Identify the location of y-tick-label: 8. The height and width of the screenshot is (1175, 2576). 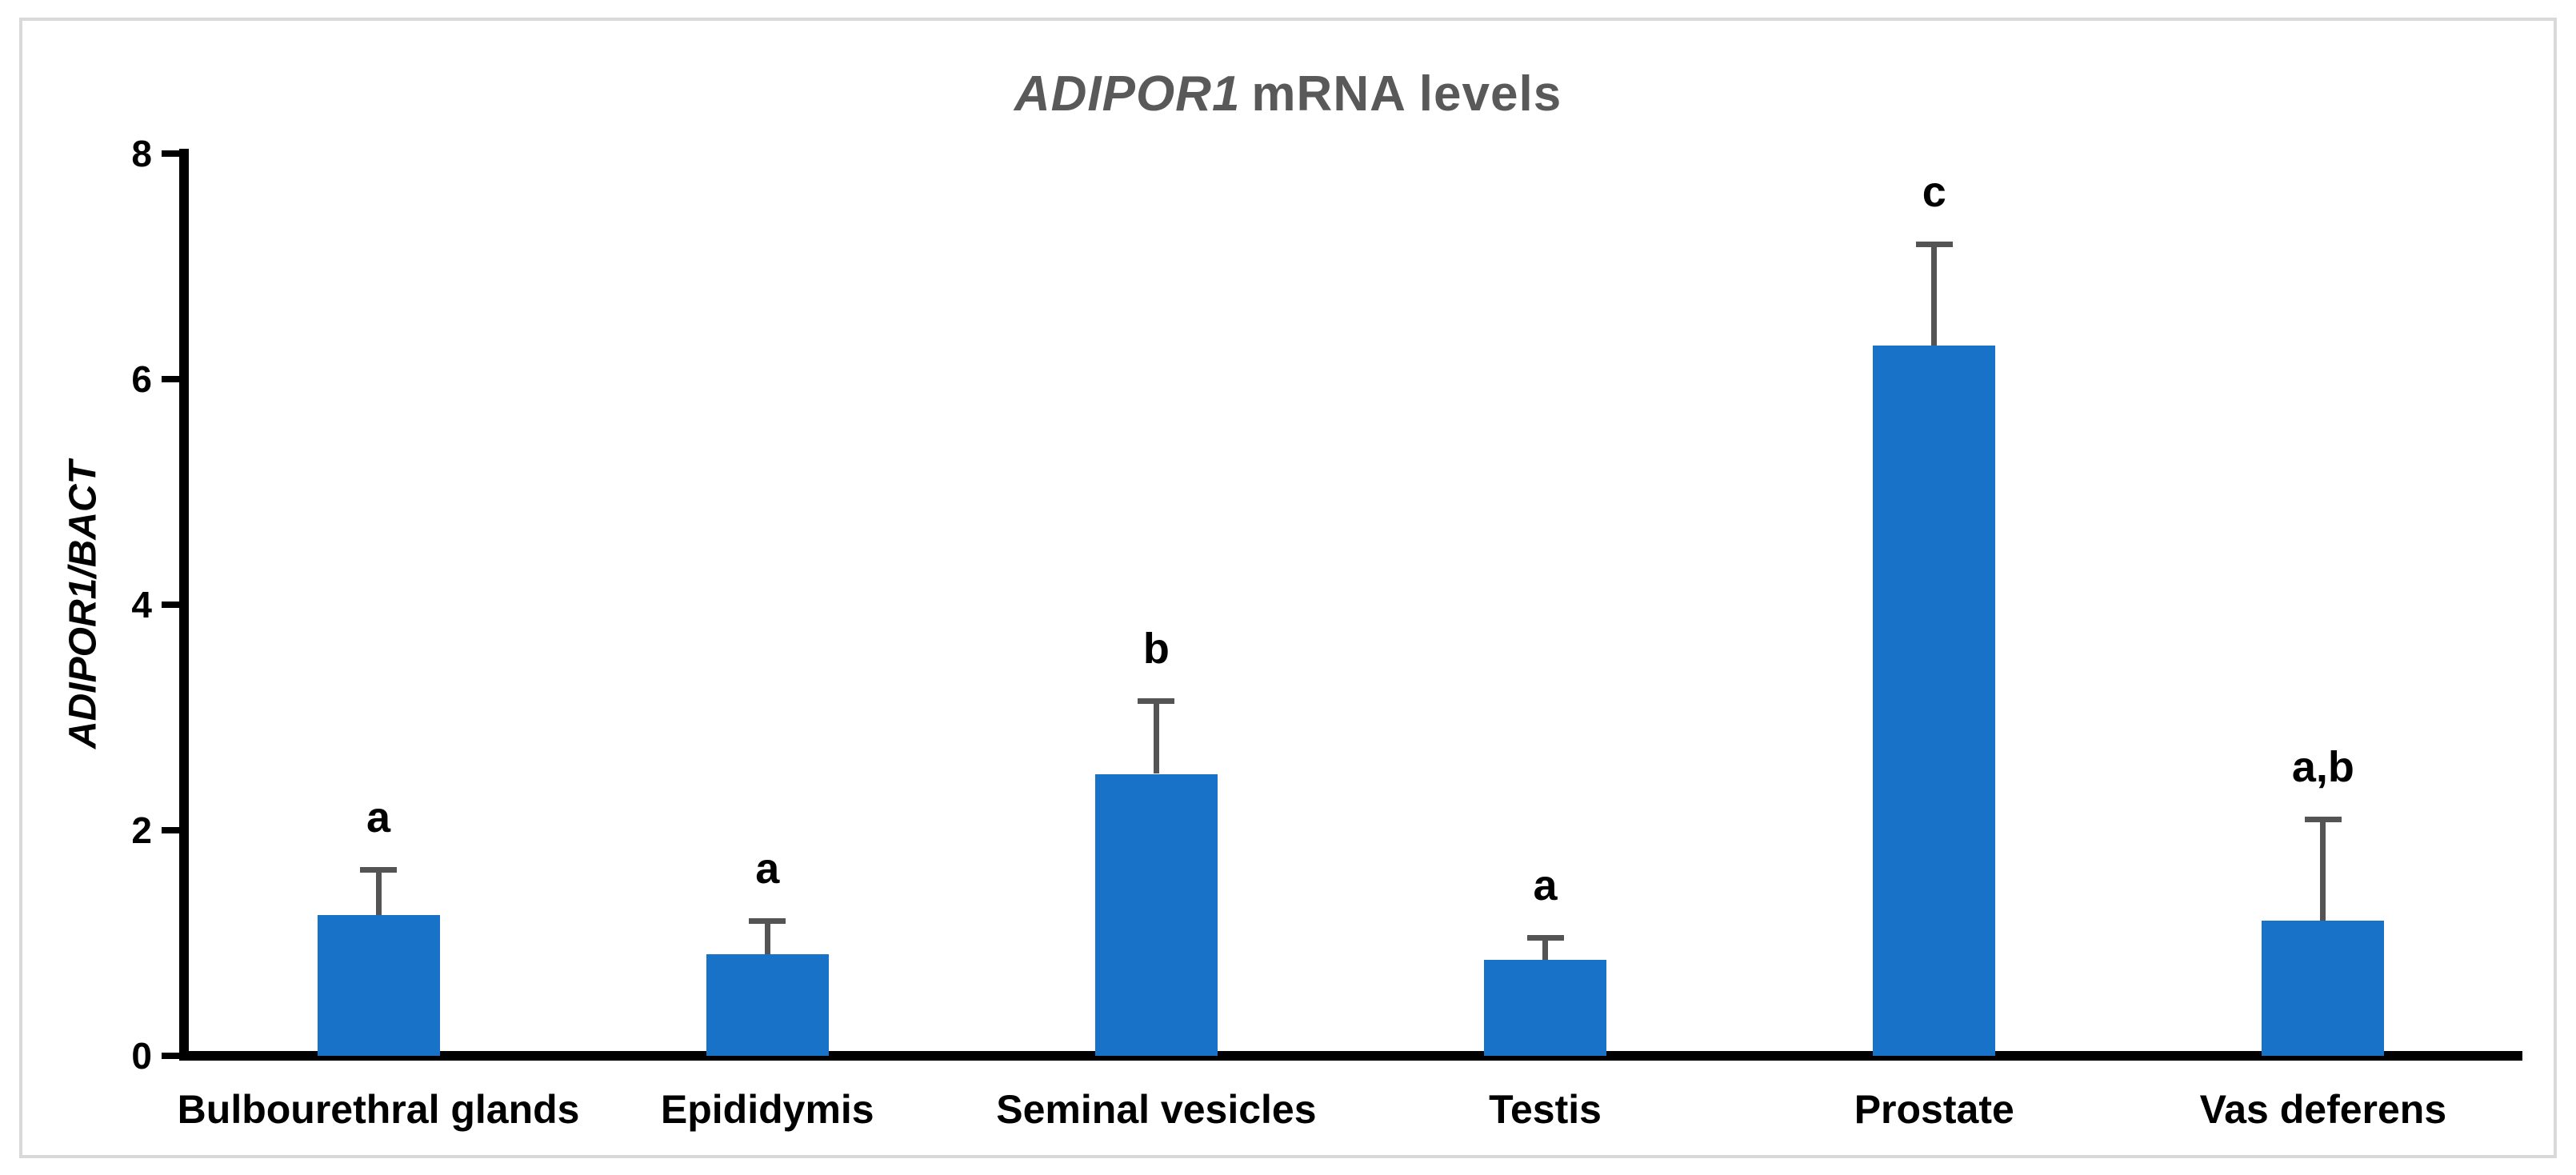
(141, 154).